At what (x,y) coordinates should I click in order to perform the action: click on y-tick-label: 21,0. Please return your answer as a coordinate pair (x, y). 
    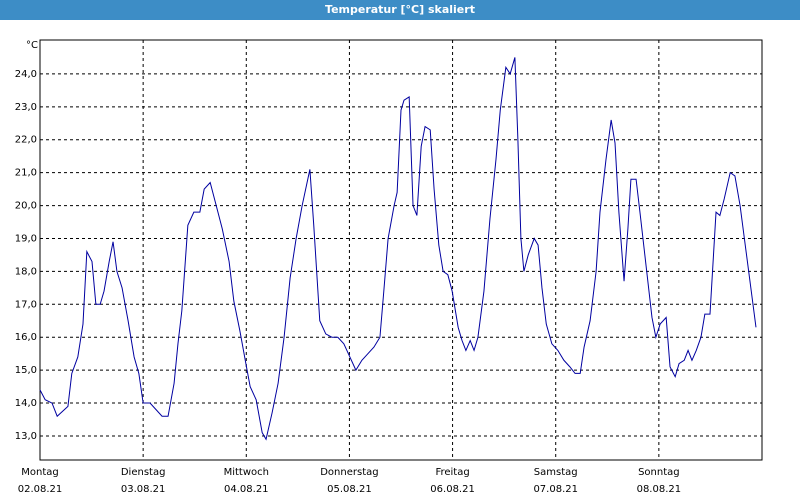
    Looking at the image, I should click on (26, 173).